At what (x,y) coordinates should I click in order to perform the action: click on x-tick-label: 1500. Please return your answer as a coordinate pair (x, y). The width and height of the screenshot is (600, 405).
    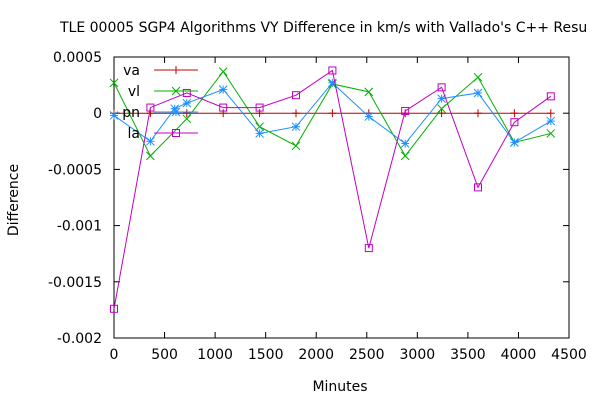
    Looking at the image, I should click on (266, 355).